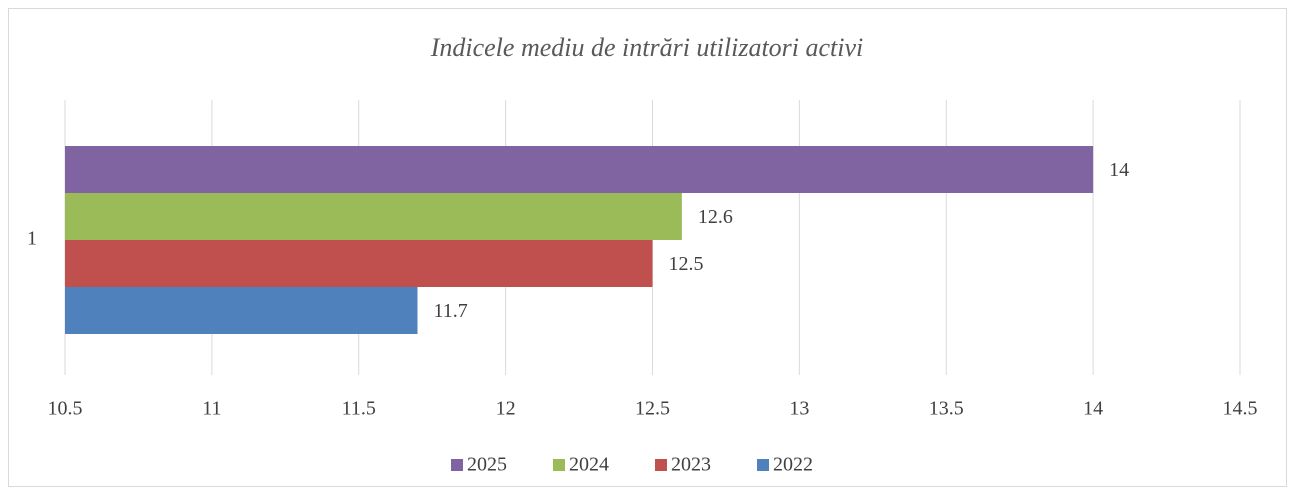 Image resolution: width=1295 pixels, height=495 pixels. I want to click on x-tick-label: 14, so click(1093, 409).